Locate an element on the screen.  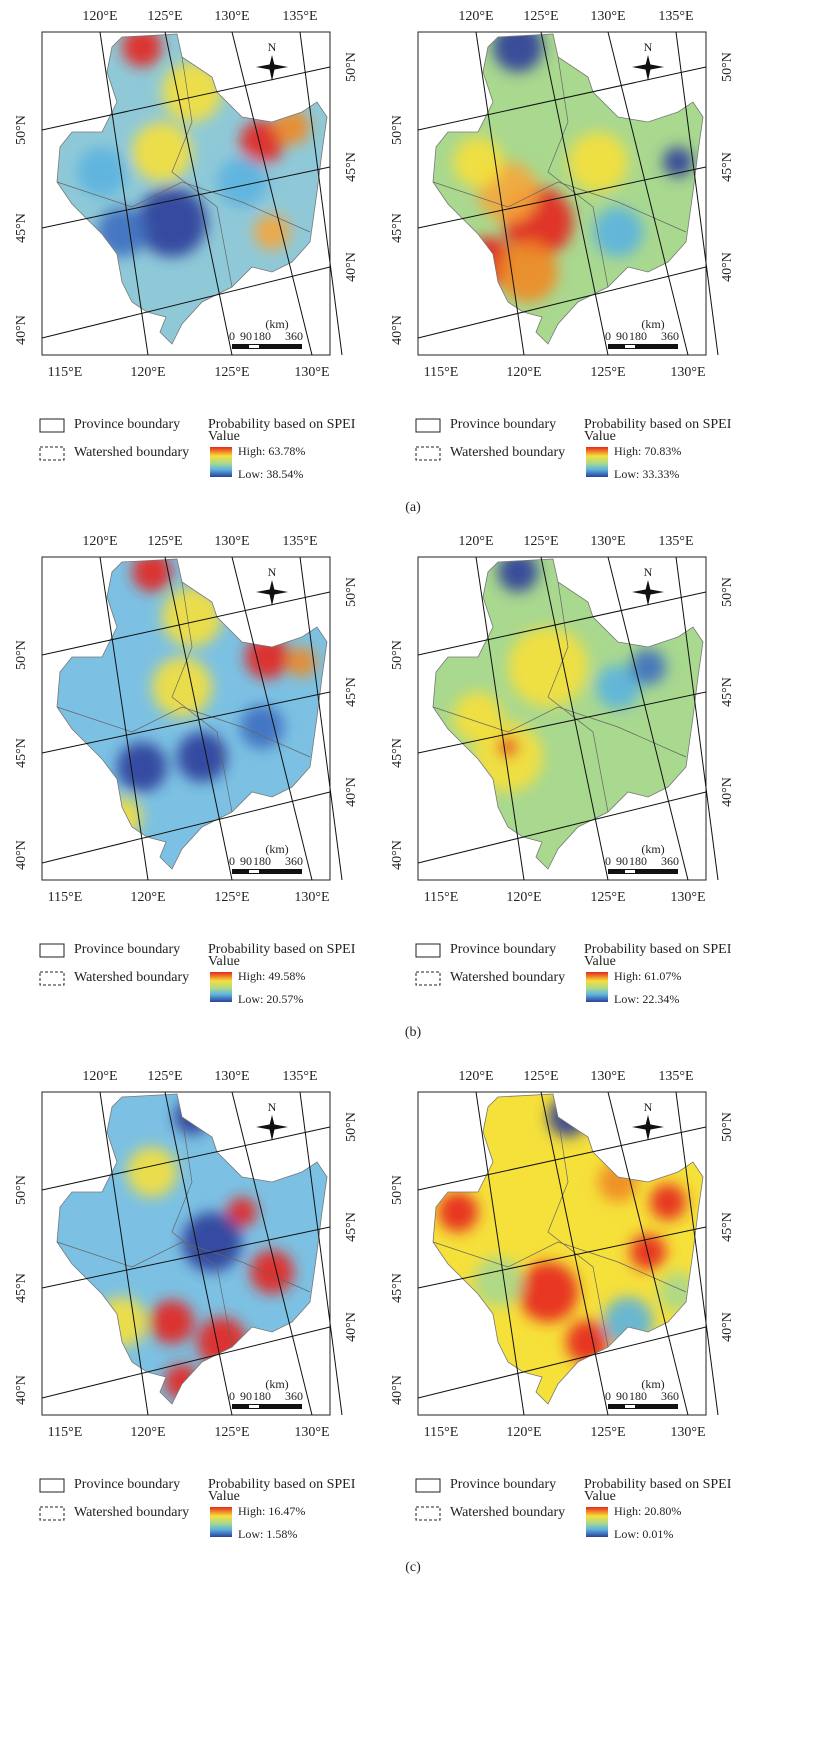
legend-low: Low: 20.57% is located at coordinates (270, 999).